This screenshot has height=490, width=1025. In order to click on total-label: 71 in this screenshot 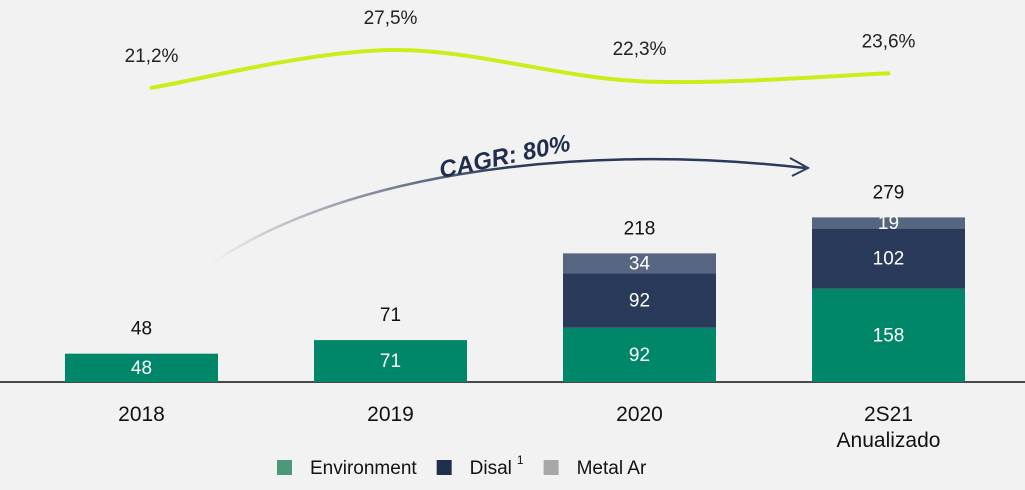, I will do `click(390, 315)`.